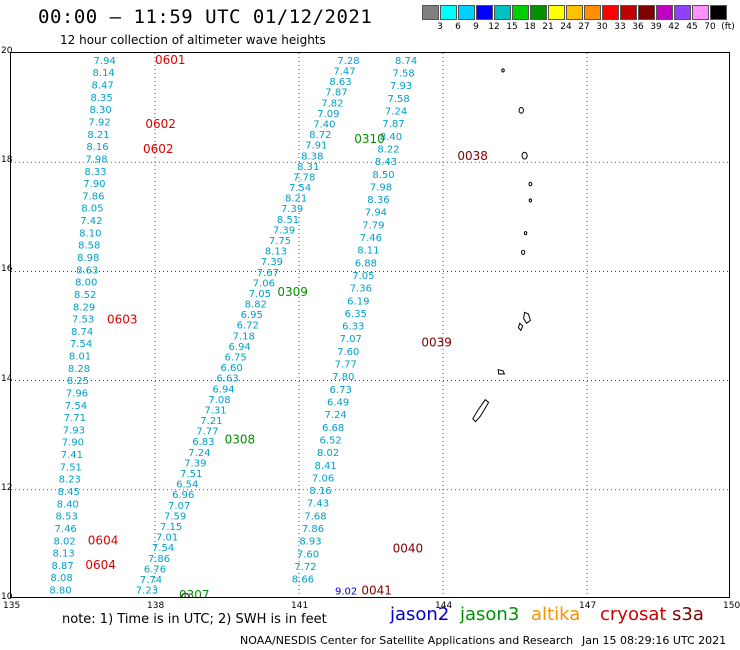  I want to click on swh-value: 6.63, so click(227, 379).